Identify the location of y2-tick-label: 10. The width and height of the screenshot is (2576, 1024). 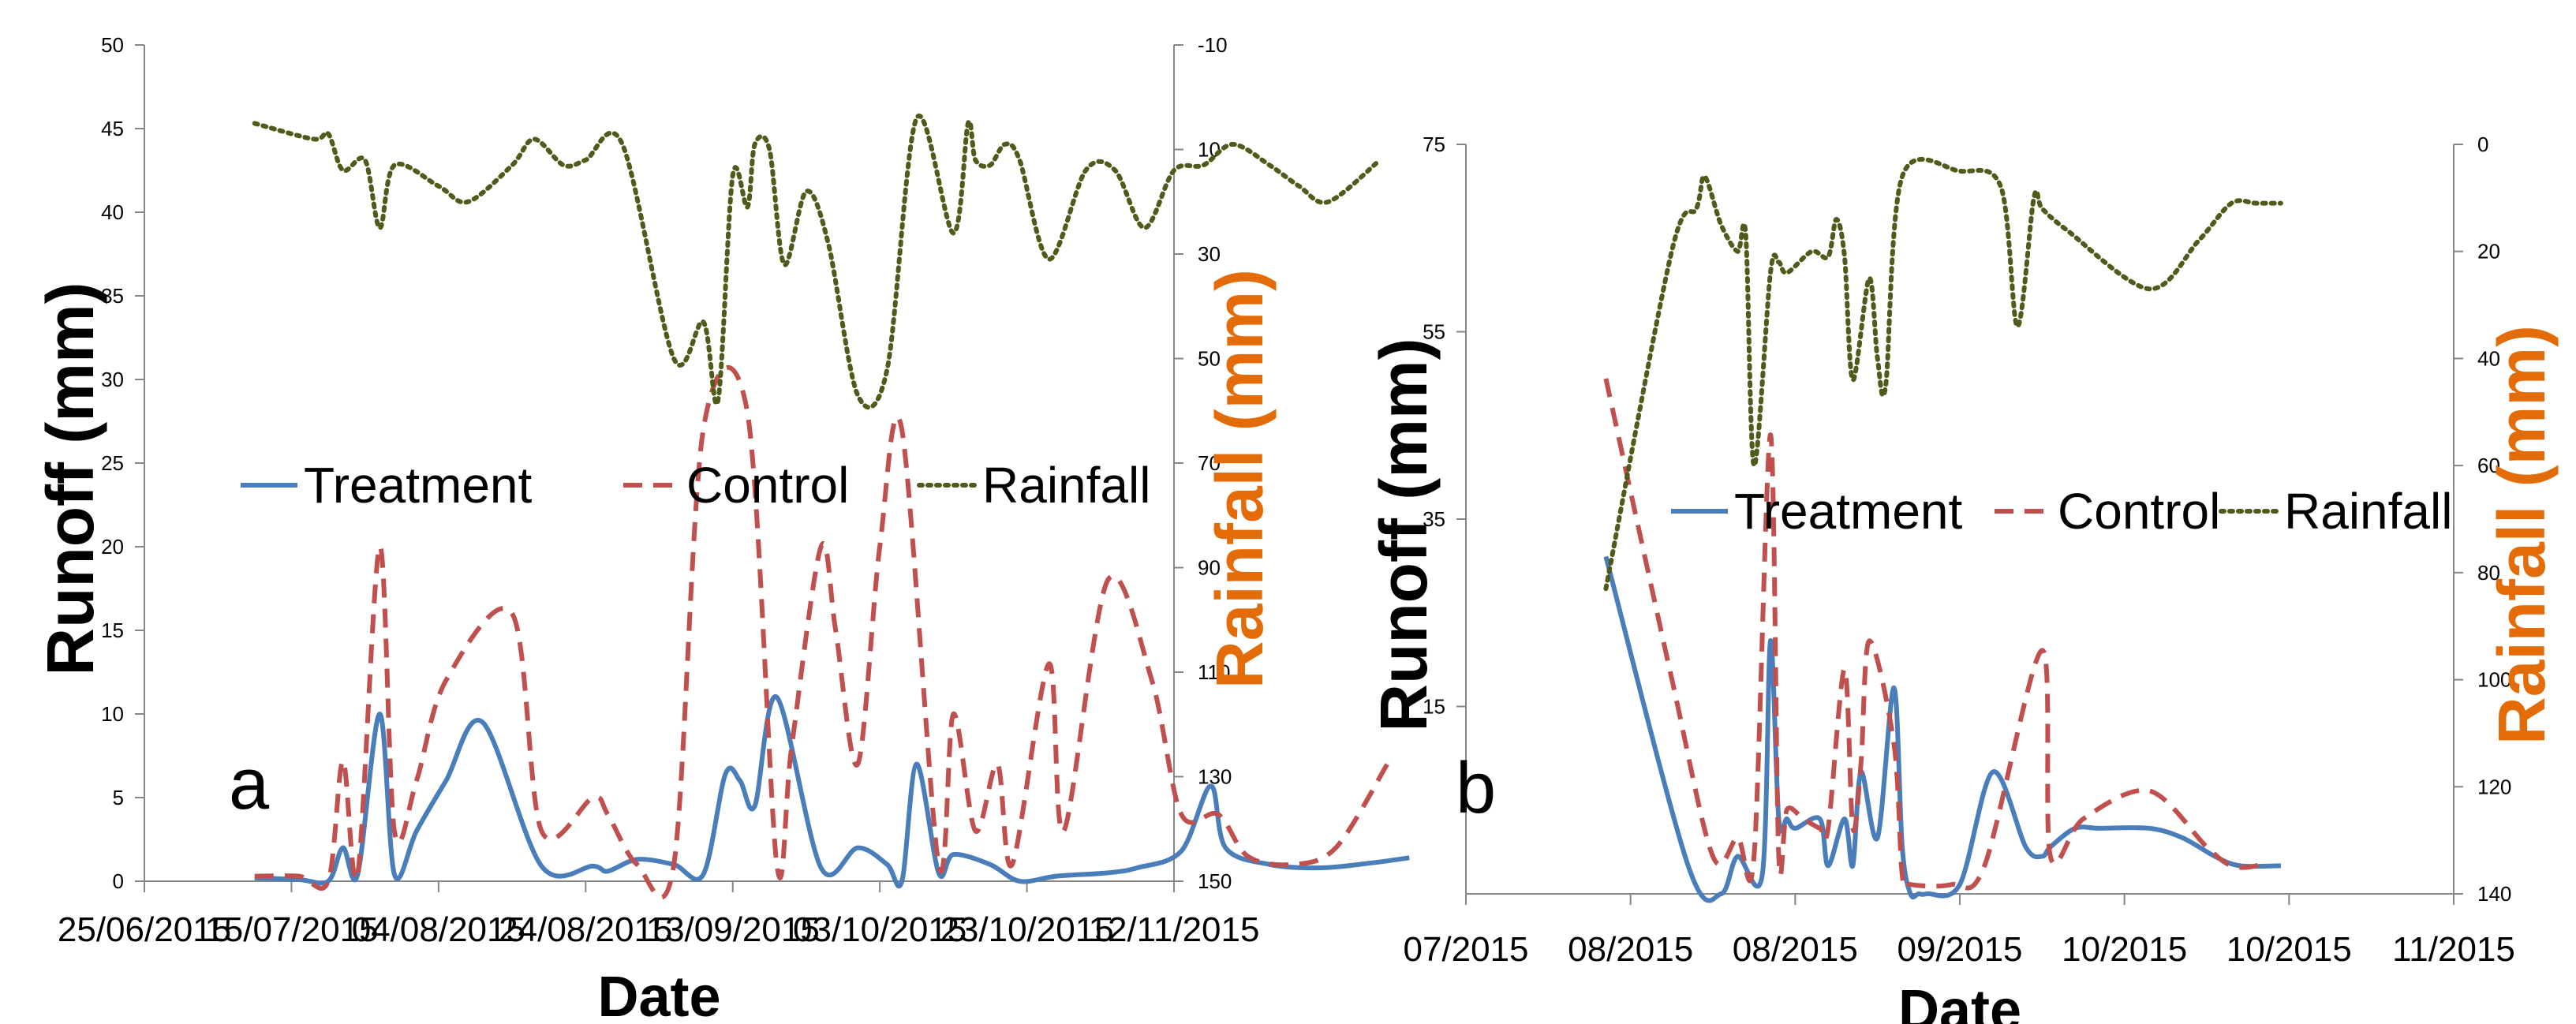
(1209, 150).